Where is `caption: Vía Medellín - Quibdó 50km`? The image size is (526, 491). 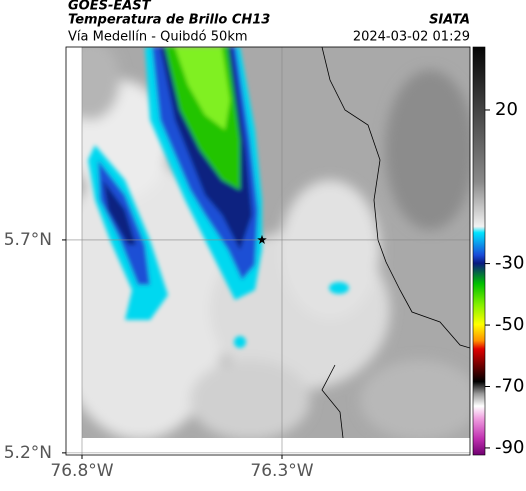 caption: Vía Medellín - Quibdó 50km is located at coordinates (158, 37).